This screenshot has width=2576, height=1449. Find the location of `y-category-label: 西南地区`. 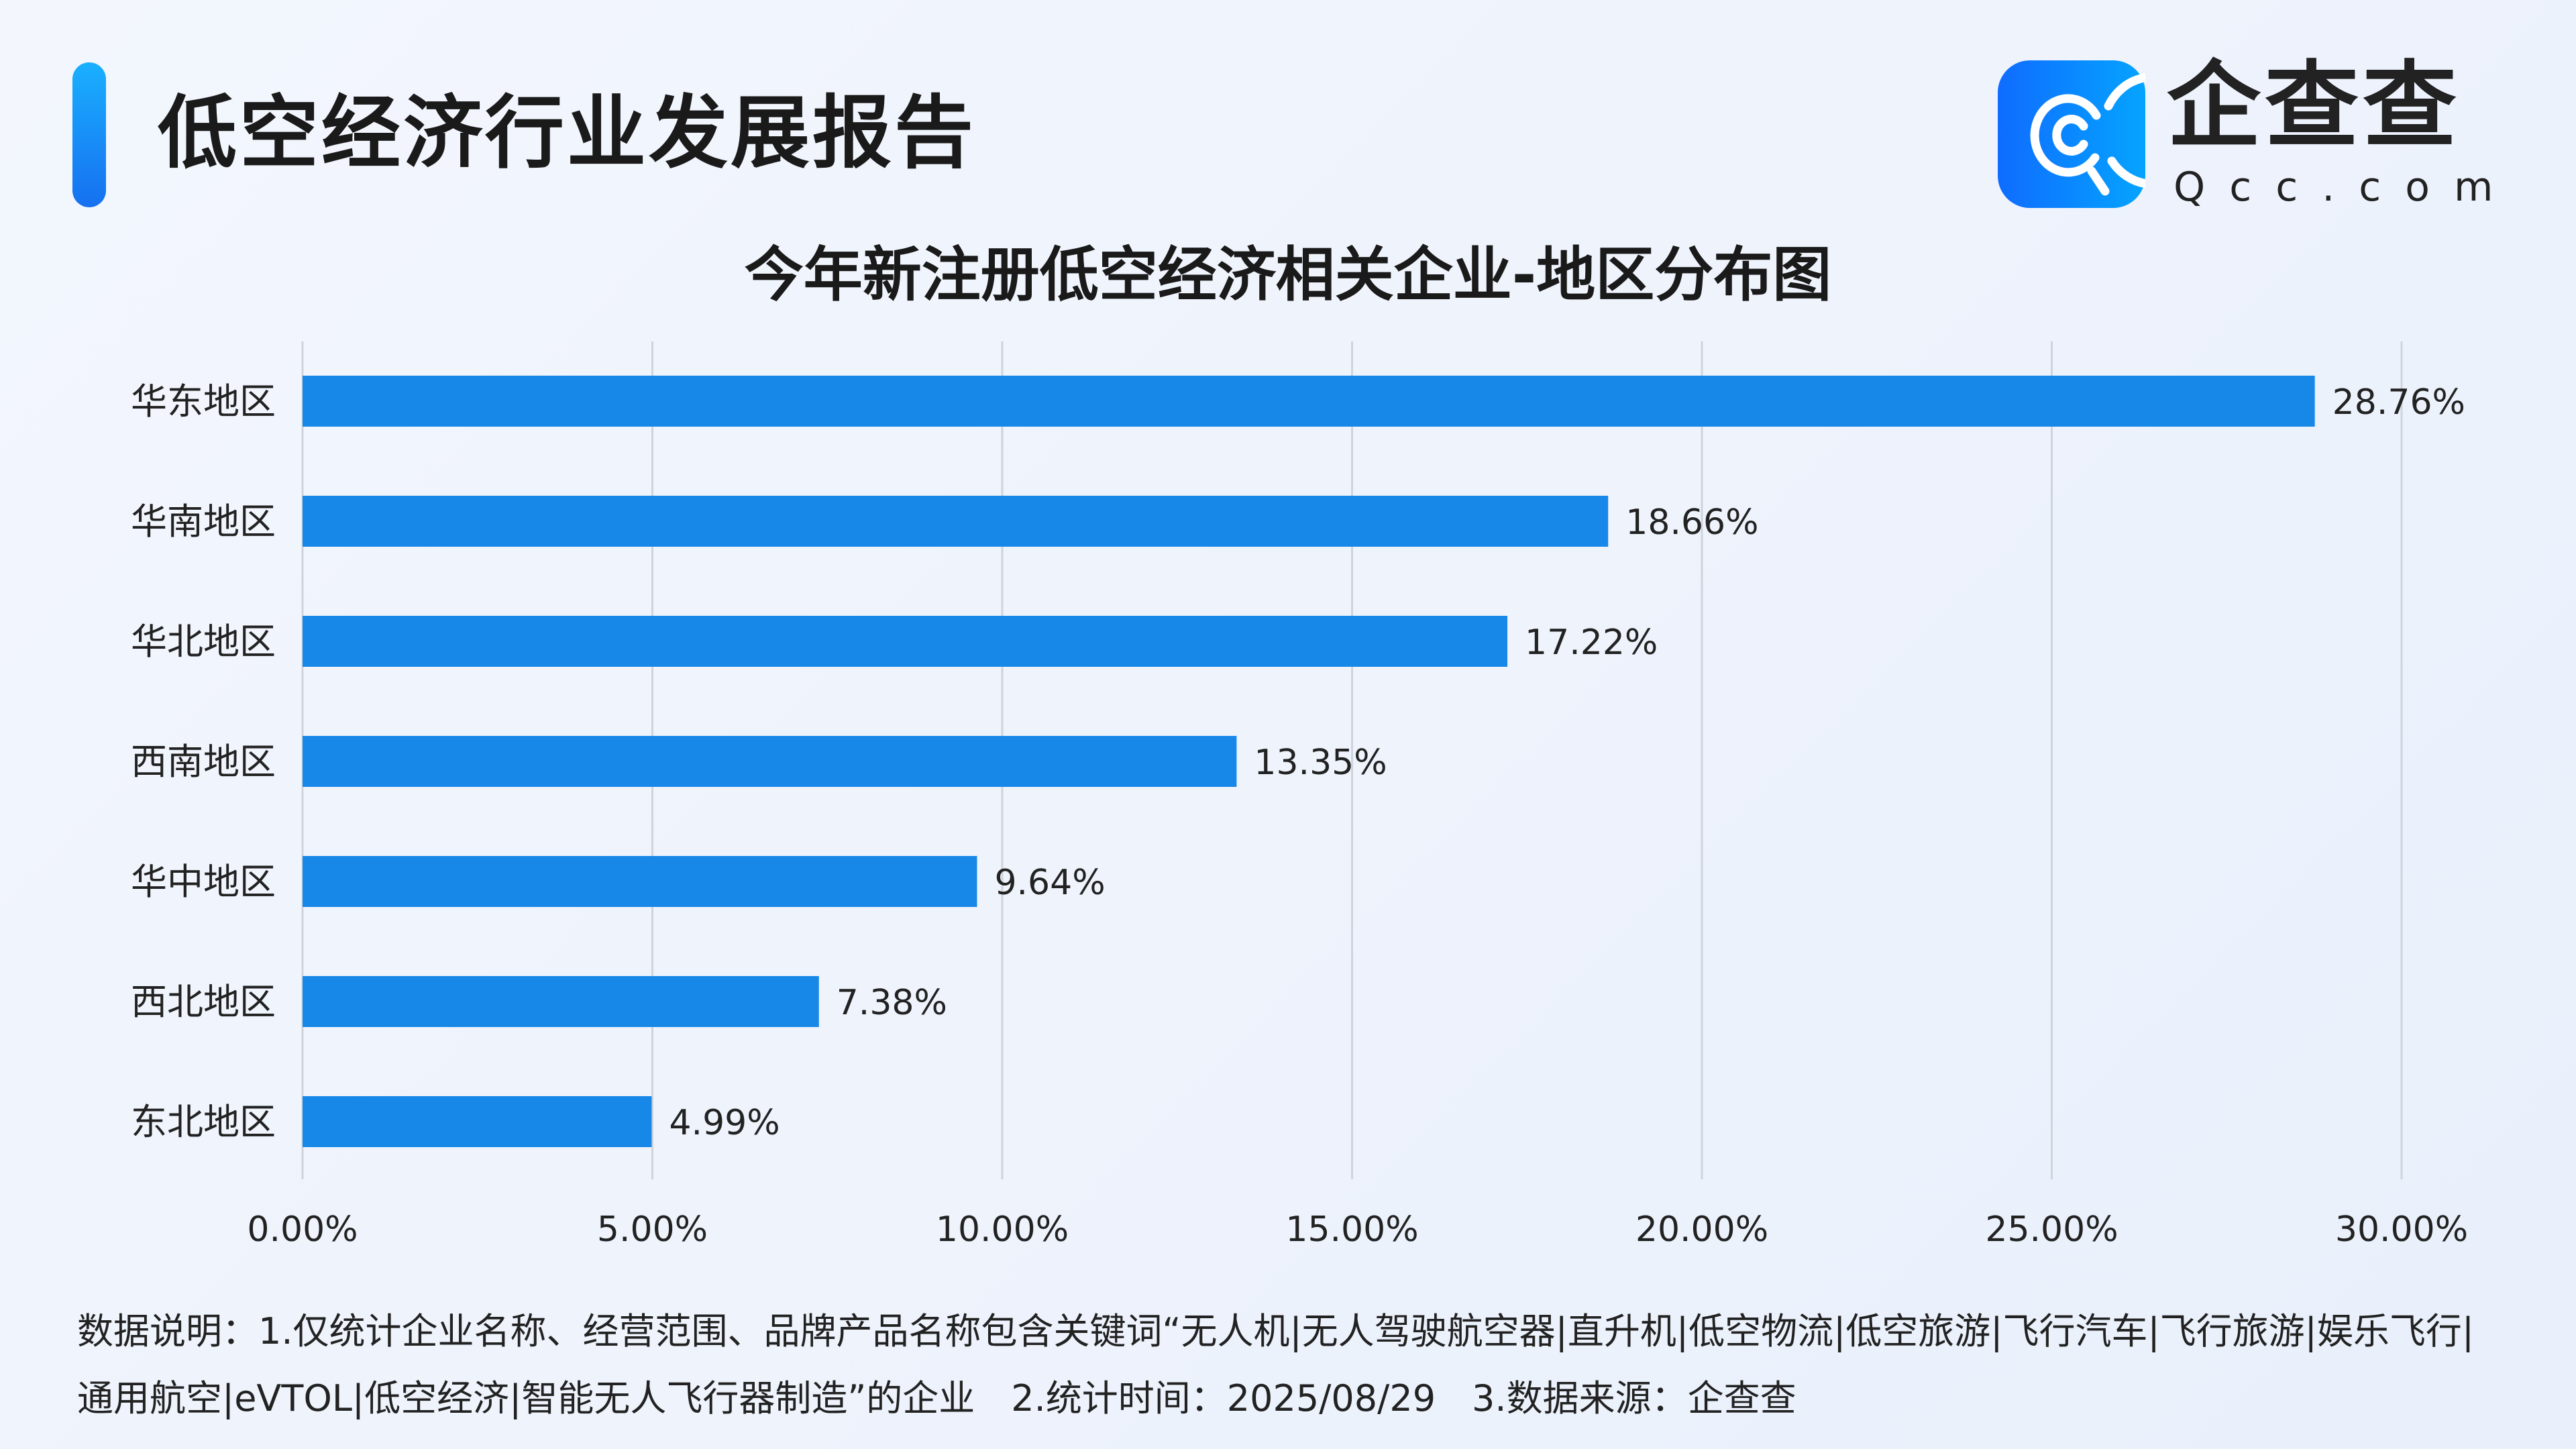

y-category-label: 西南地区 is located at coordinates (203, 762).